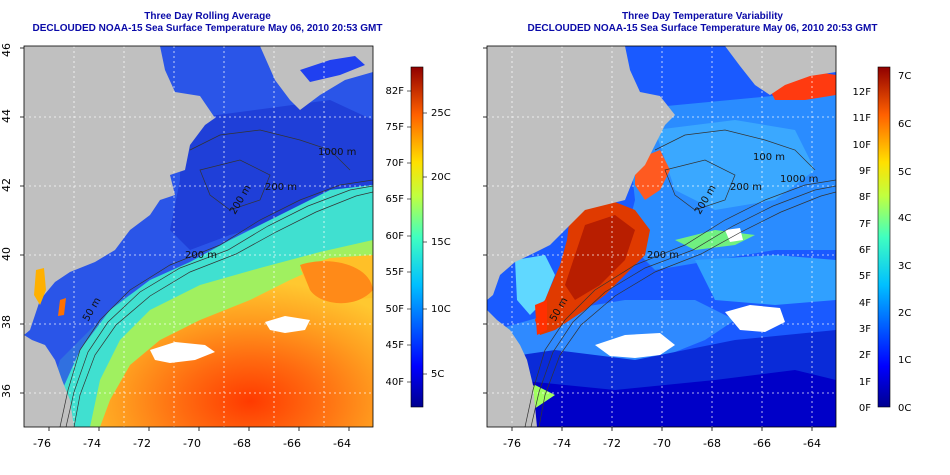  What do you see at coordinates (865, 303) in the screenshot?
I see `colorbar-label-f: 4F` at bounding box center [865, 303].